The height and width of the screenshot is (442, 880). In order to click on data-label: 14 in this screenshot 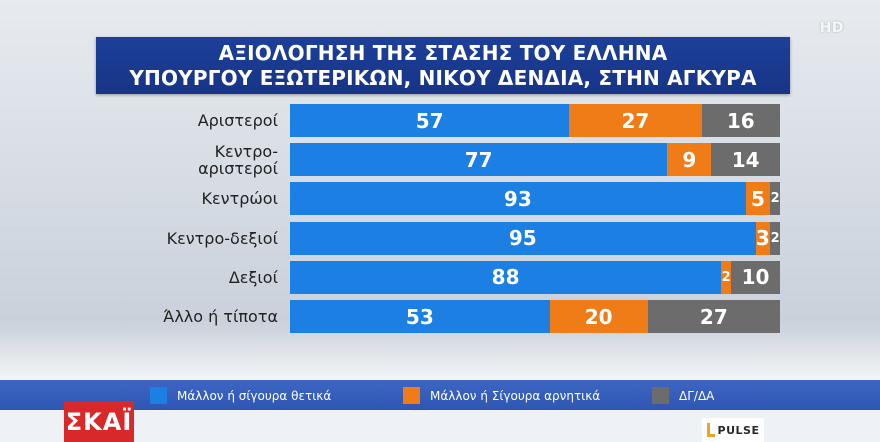, I will do `click(745, 159)`.